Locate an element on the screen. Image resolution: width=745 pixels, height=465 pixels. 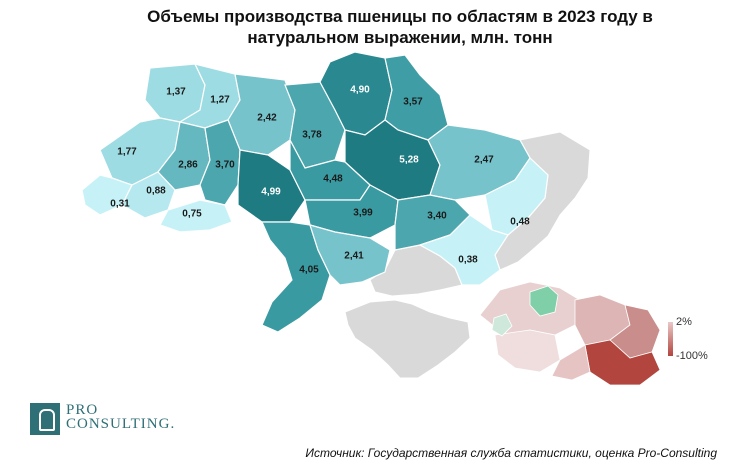
logo-text-pro: PRO is located at coordinates (82, 410).